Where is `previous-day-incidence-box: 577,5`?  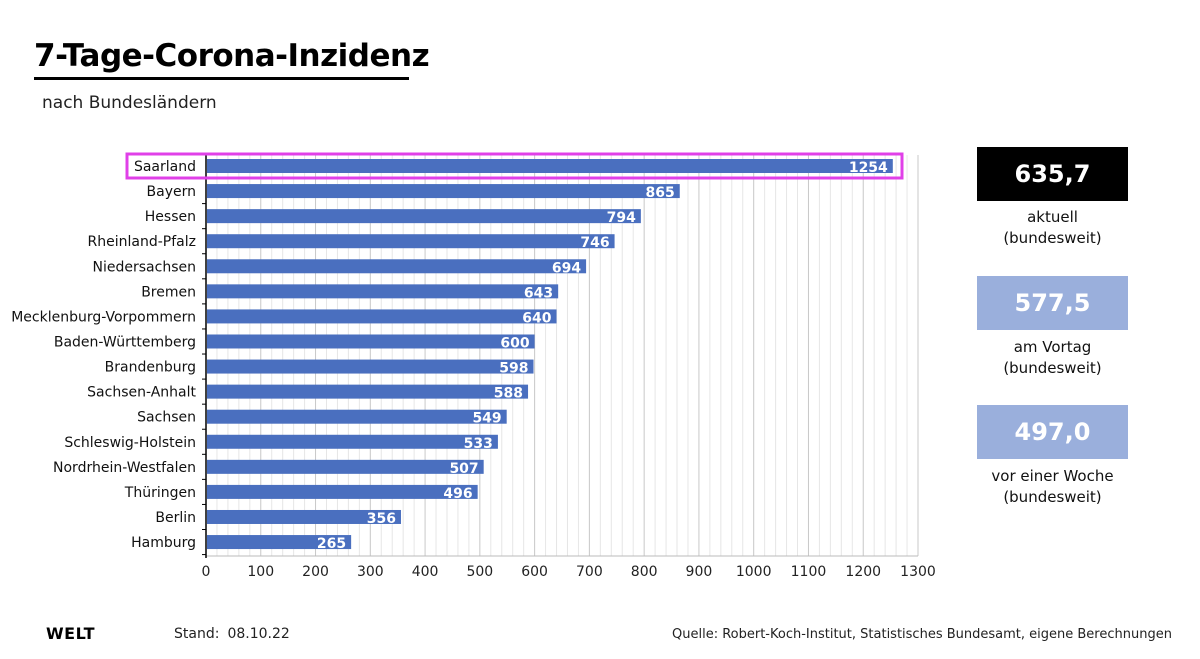
previous-day-incidence-box: 577,5 is located at coordinates (1052, 303).